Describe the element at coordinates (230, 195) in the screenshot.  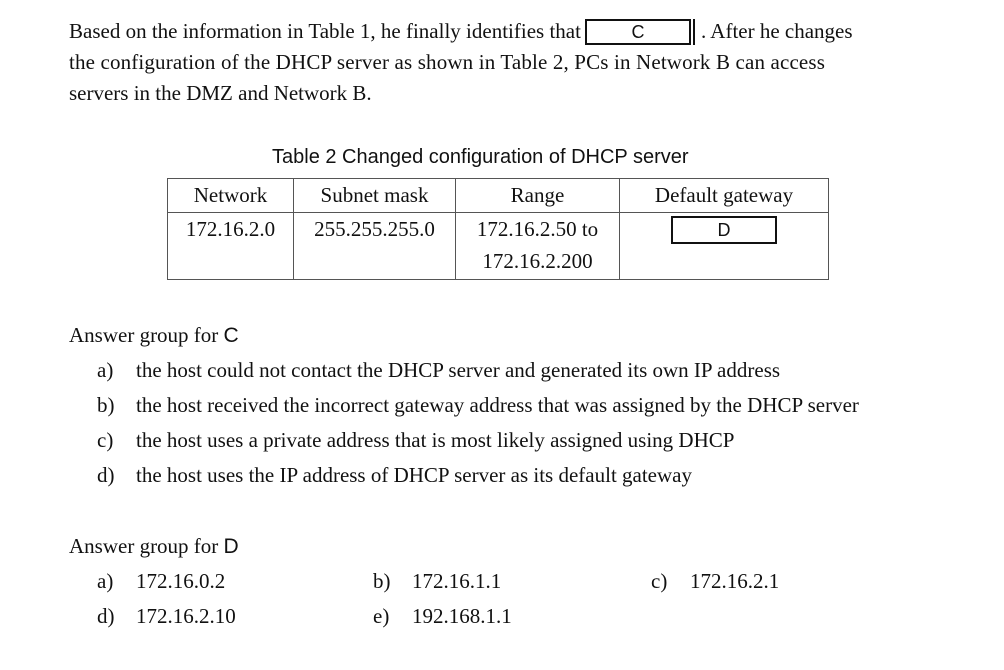
I see `header-network: Network` at that location.